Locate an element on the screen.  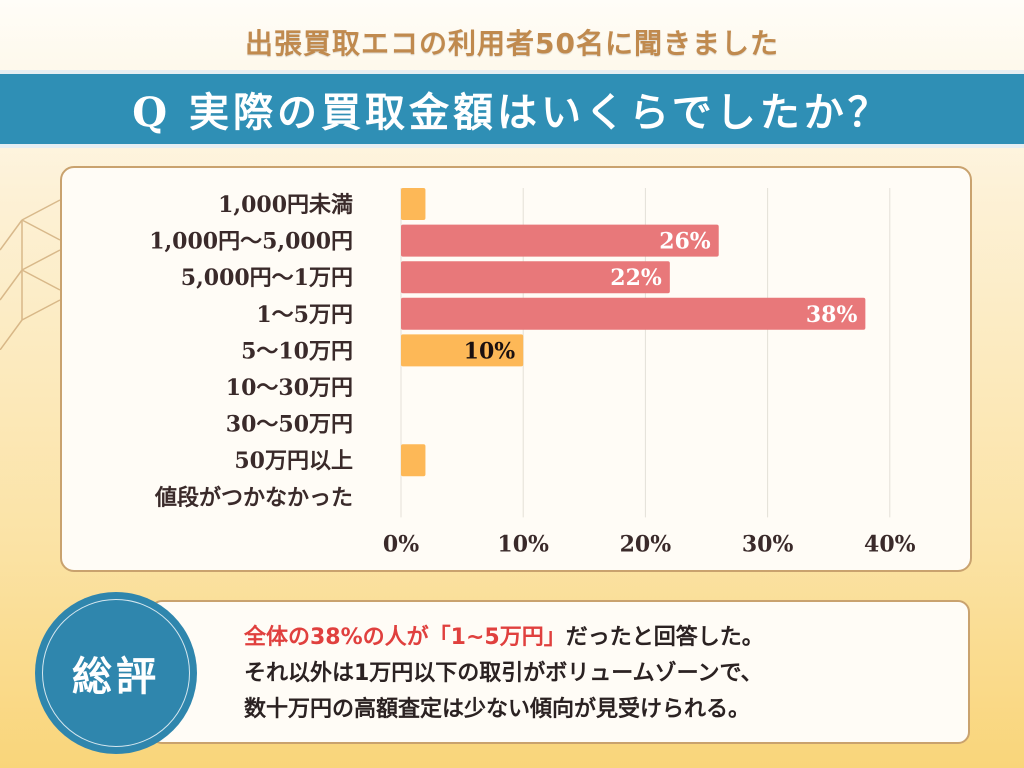
summary-badge-label: 総評 is located at coordinates (116, 676).